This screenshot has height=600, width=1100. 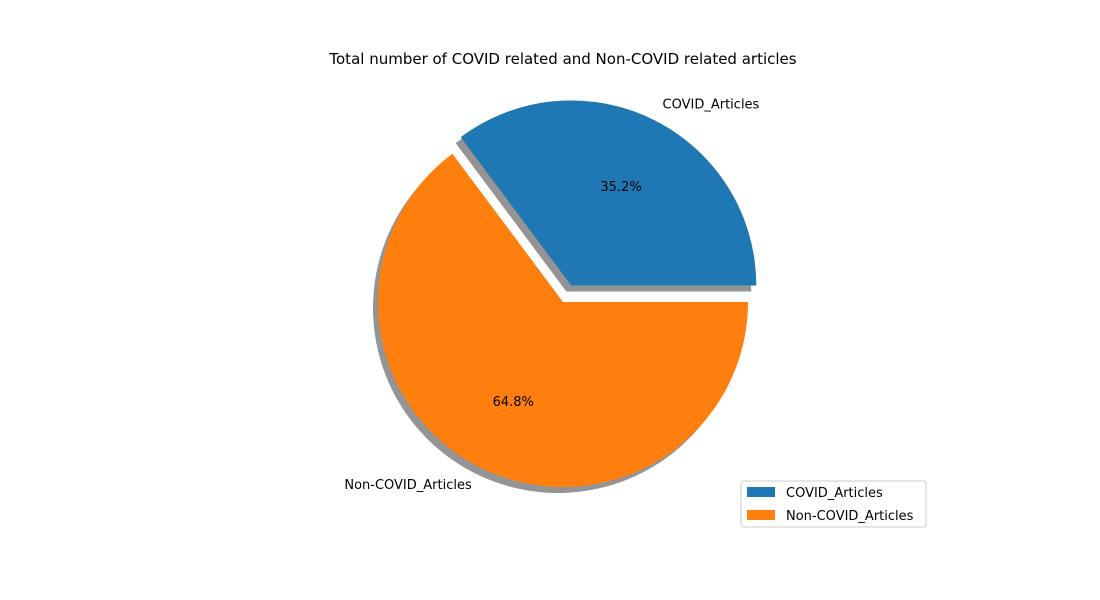 I want to click on legend-label-non-covid-articles: Non-COVID_Articles, so click(x=850, y=516).